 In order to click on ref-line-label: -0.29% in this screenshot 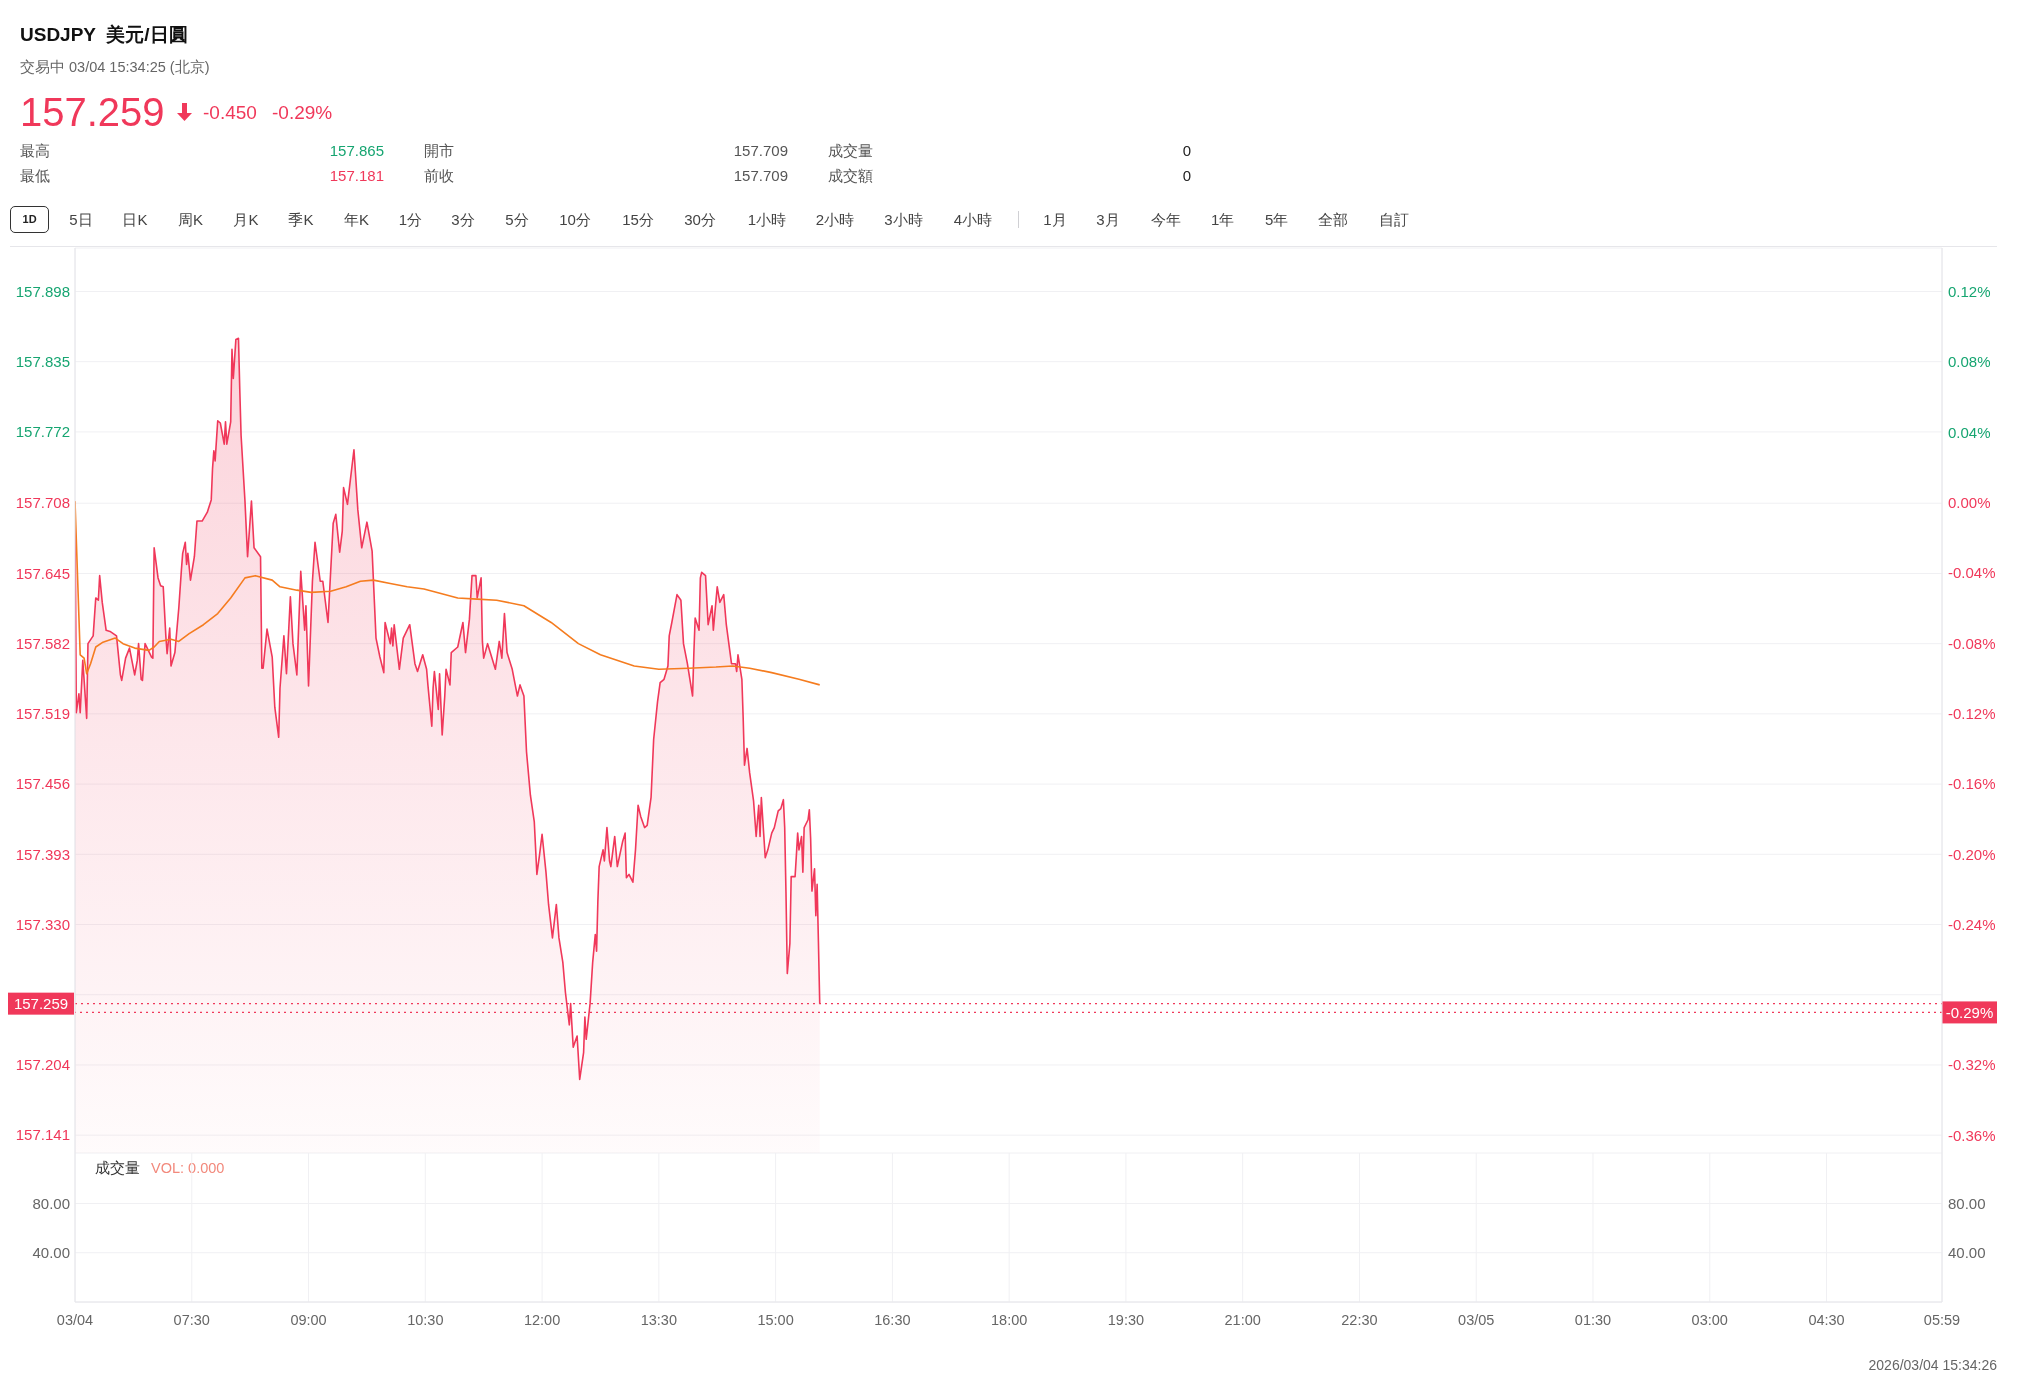, I will do `click(1969, 1012)`.